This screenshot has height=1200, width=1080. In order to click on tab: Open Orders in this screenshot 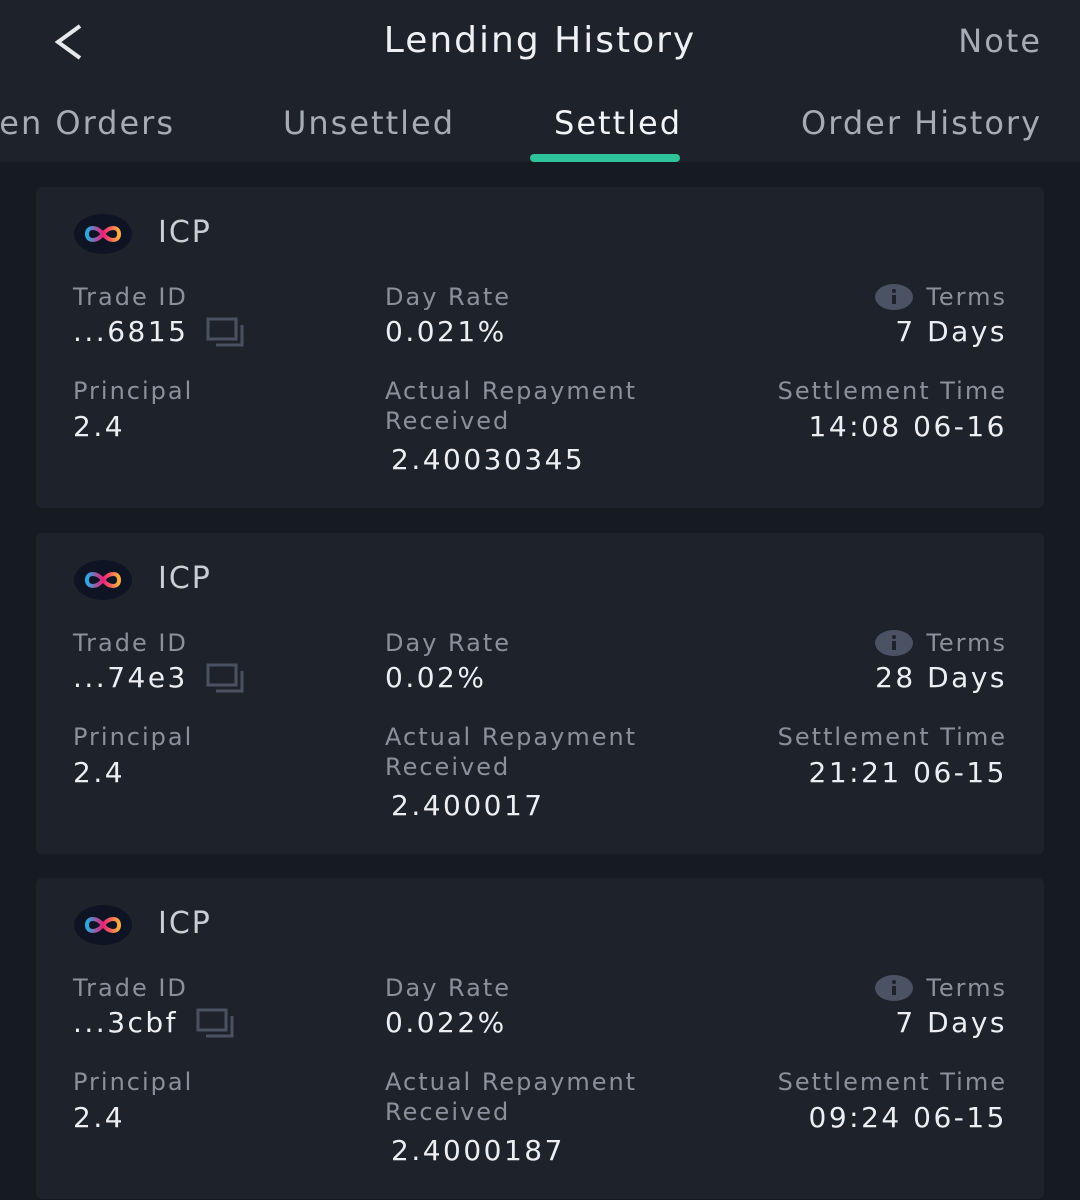, I will do `click(87, 123)`.